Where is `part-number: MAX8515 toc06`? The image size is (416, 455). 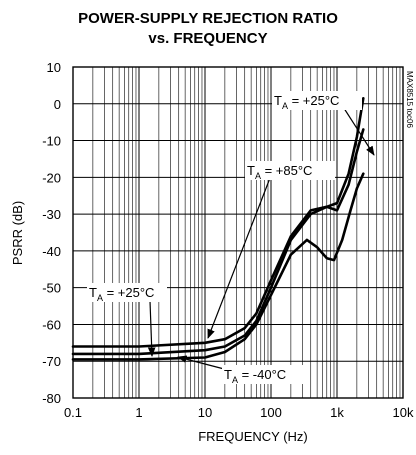
part-number: MAX8515 toc06 is located at coordinates (409, 99).